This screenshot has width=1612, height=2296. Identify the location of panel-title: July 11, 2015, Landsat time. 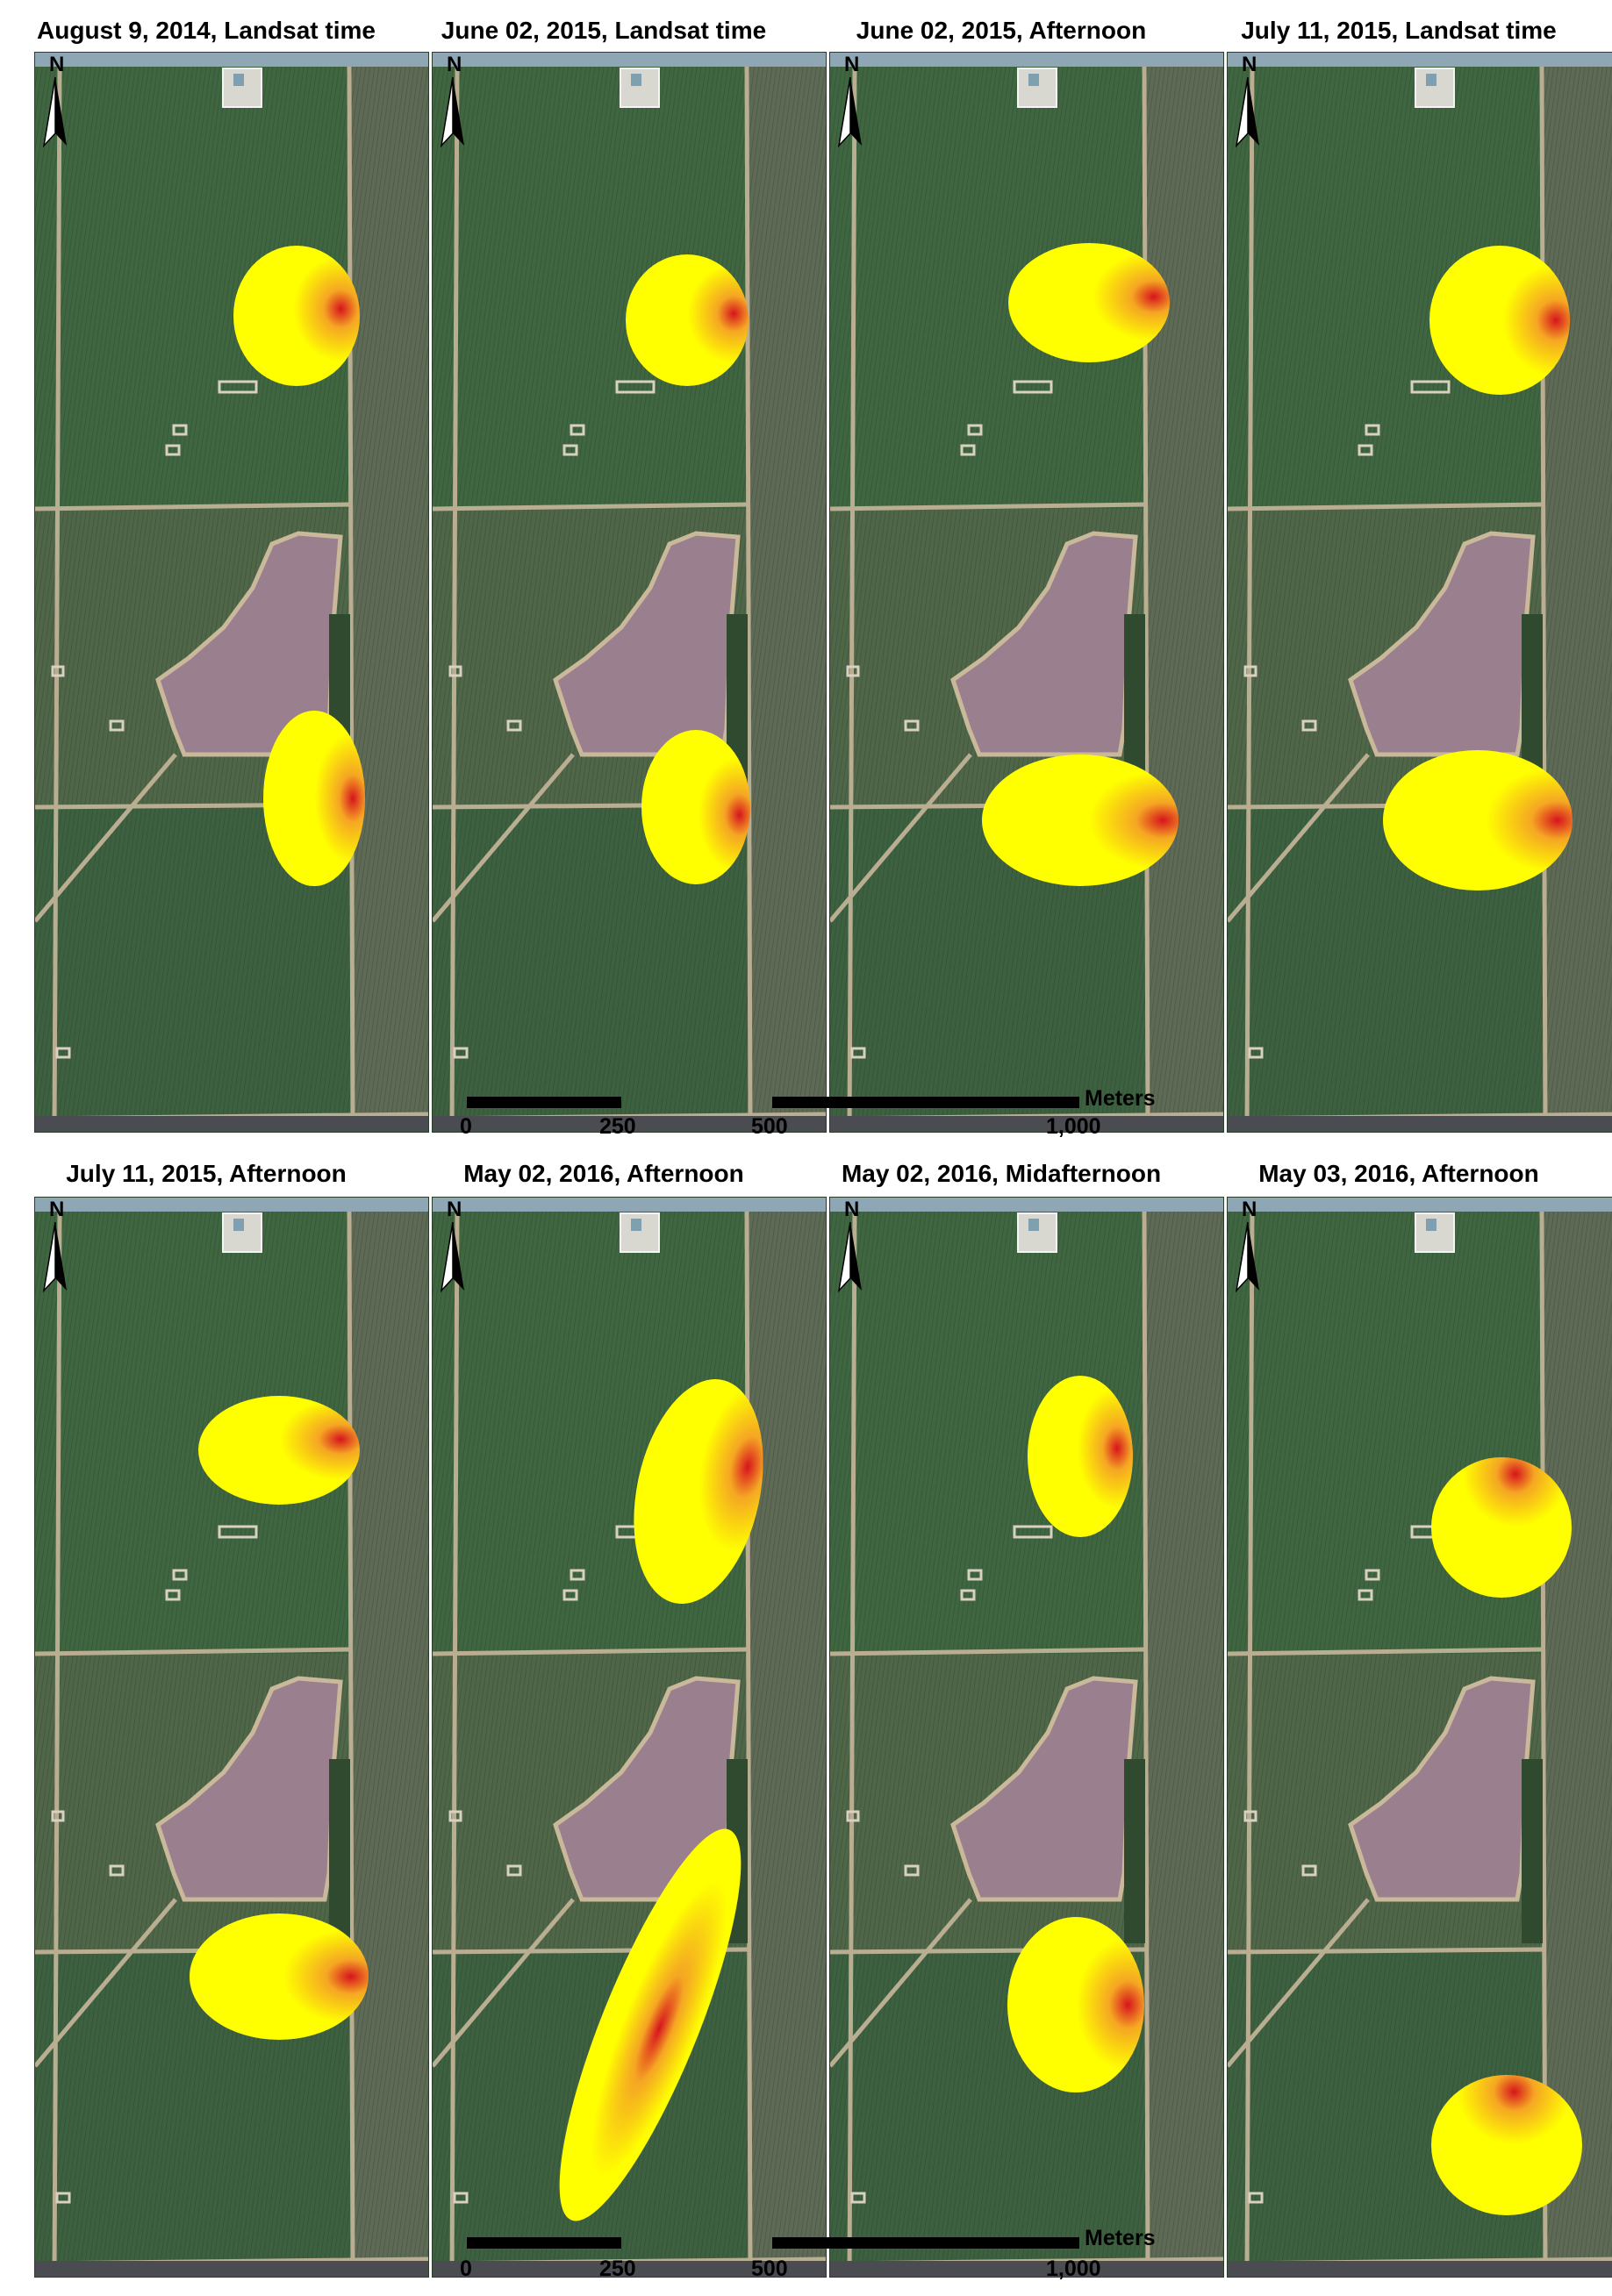
(1399, 31).